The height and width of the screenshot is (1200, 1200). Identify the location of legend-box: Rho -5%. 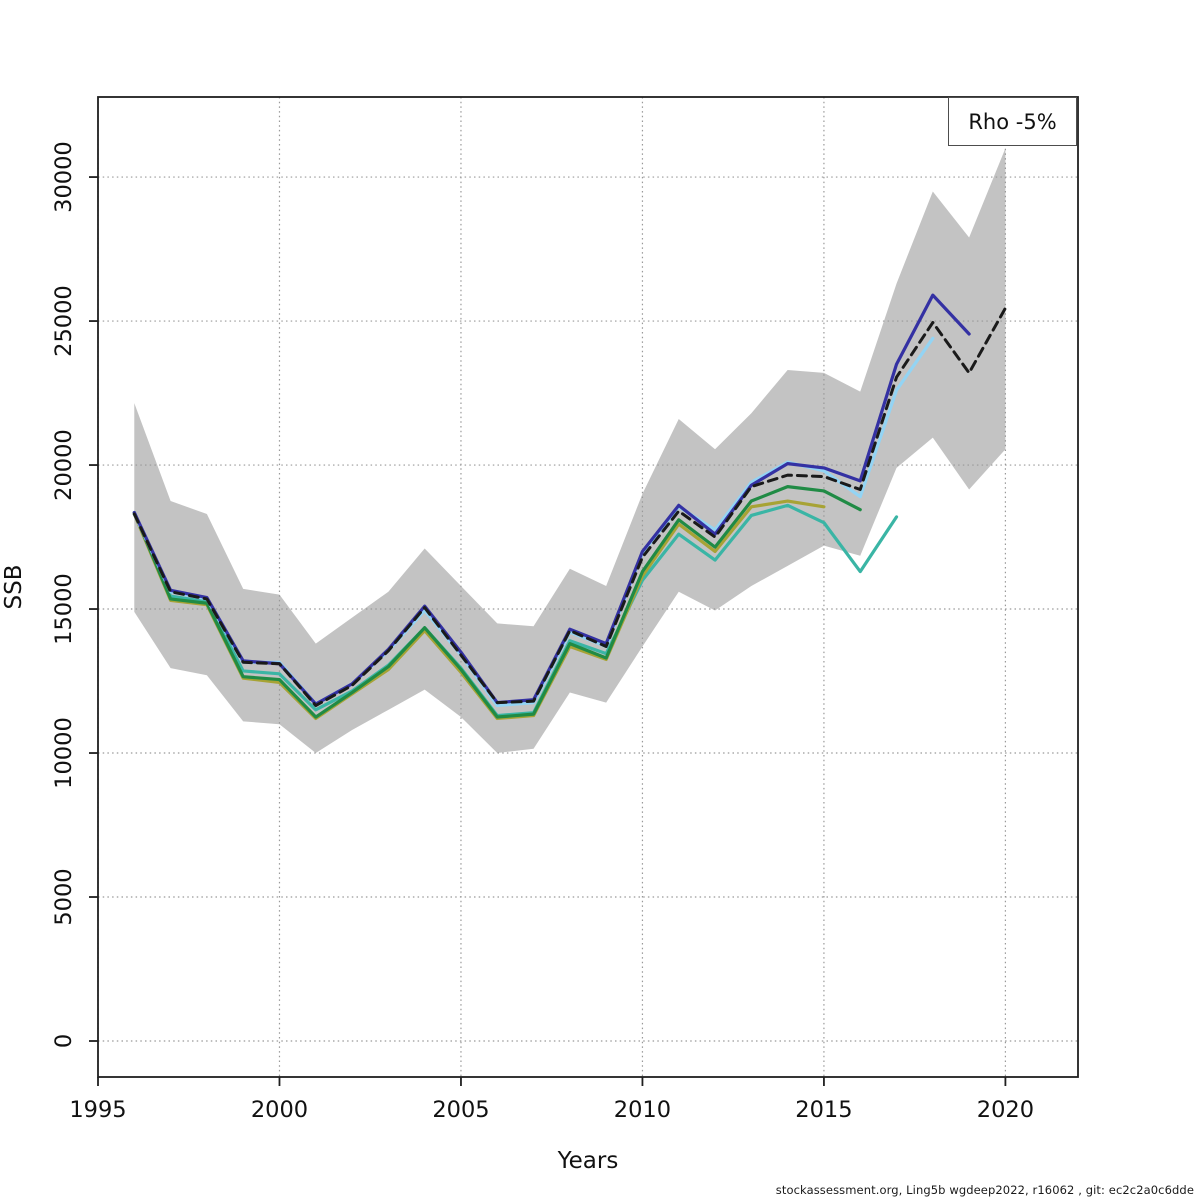
(1012, 121).